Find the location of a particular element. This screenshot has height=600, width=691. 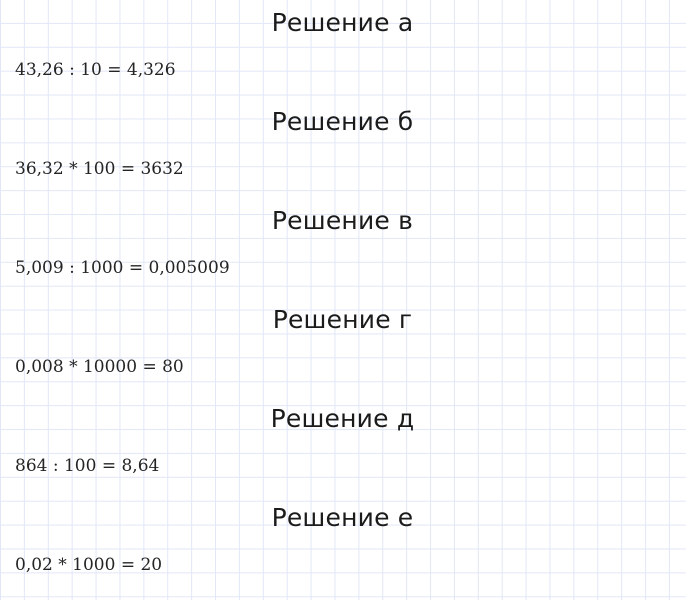

solution-expression-d: 864 : 100 = 8,64 is located at coordinates (87, 466).